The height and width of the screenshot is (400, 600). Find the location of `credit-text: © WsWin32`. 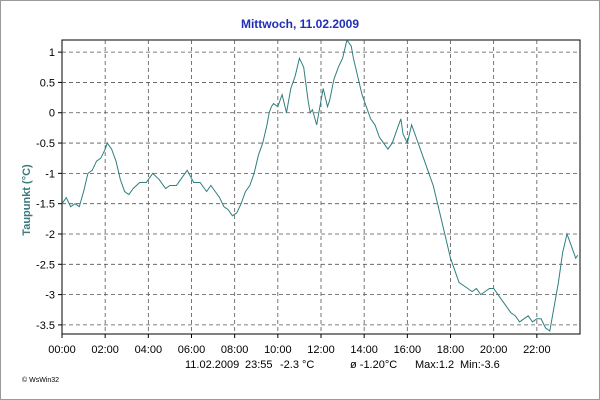

credit-text: © WsWin32 is located at coordinates (40, 380).